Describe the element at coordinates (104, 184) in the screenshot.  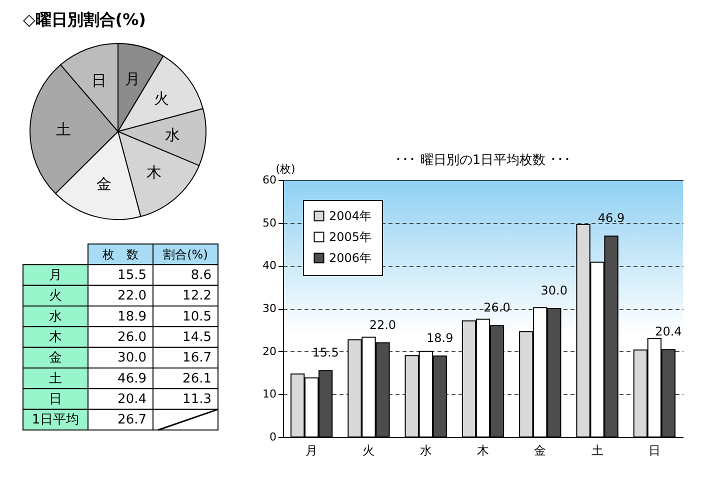
I see `slice-label: 金` at that location.